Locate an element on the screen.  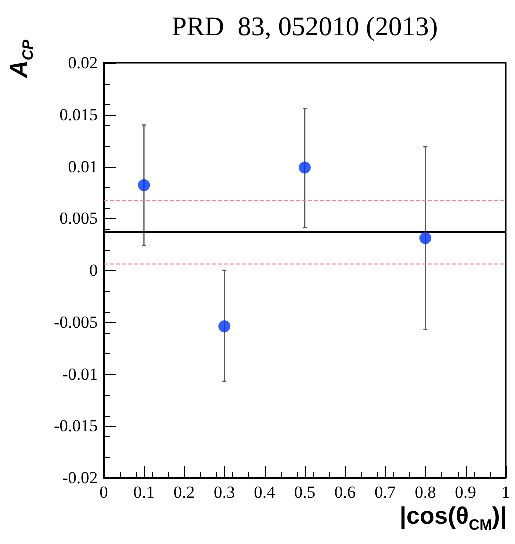
y-tick-label: -0.01 is located at coordinates (80, 374).